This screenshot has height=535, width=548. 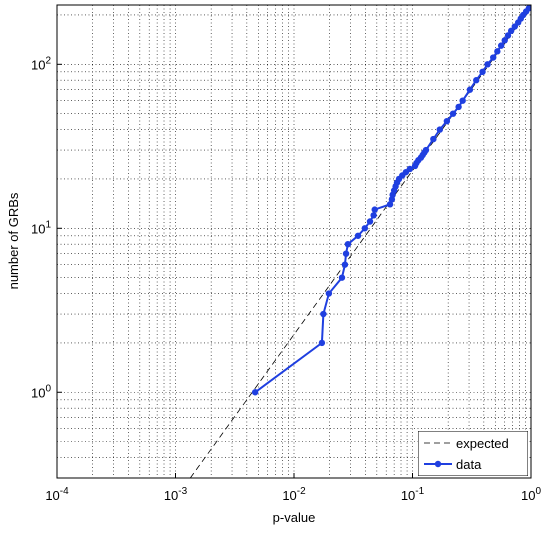 I want to click on tick-label-exponent: -2, so click(x=301, y=491).